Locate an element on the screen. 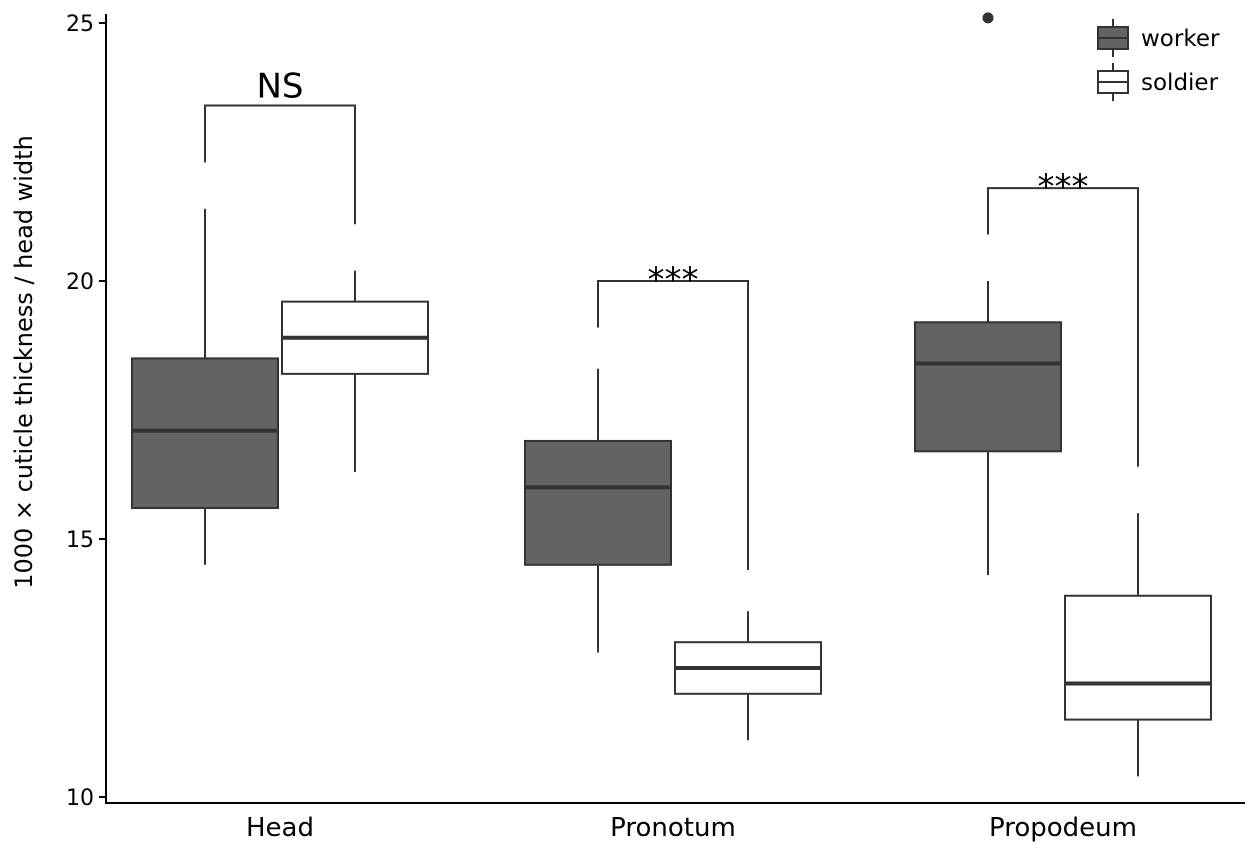 Image resolution: width=1245 pixels, height=848 pixels. box-soldier-propodeum is located at coordinates (1138, 645).